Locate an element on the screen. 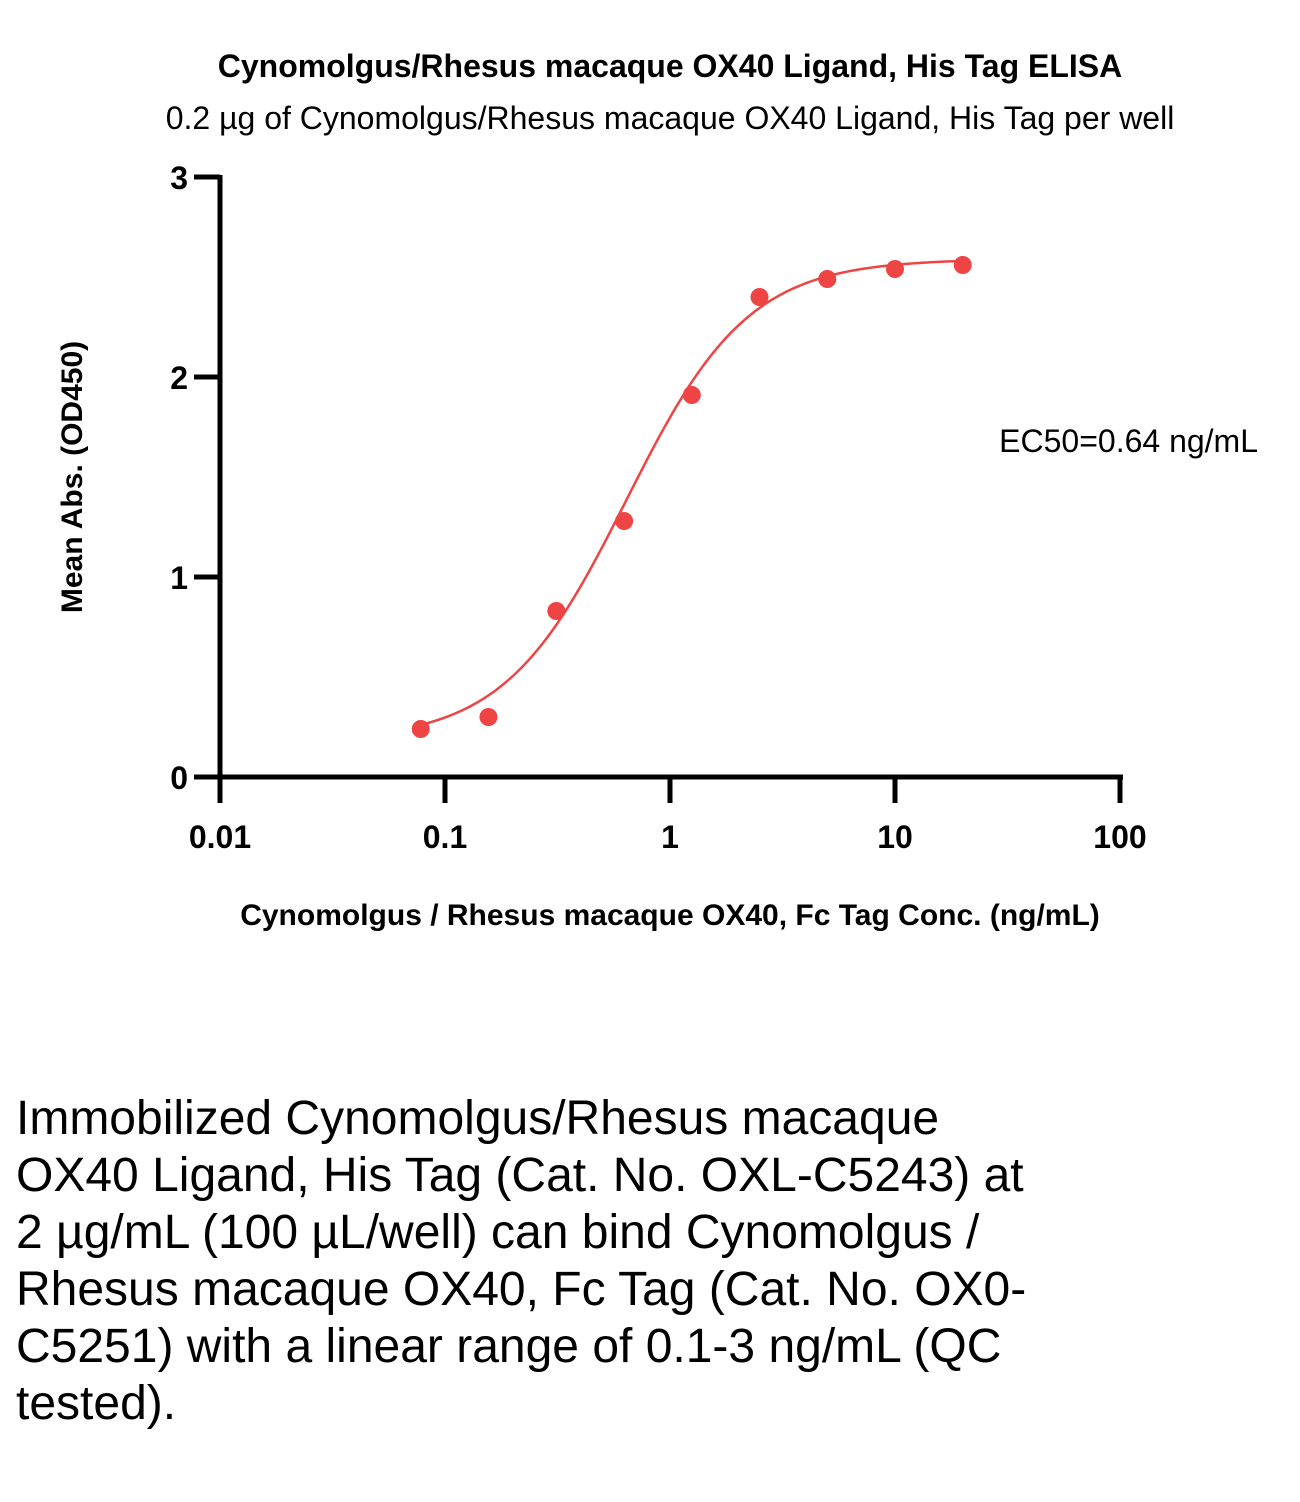 This screenshot has height=1502, width=1300. y-tick-label: 0 is located at coordinates (179, 778).